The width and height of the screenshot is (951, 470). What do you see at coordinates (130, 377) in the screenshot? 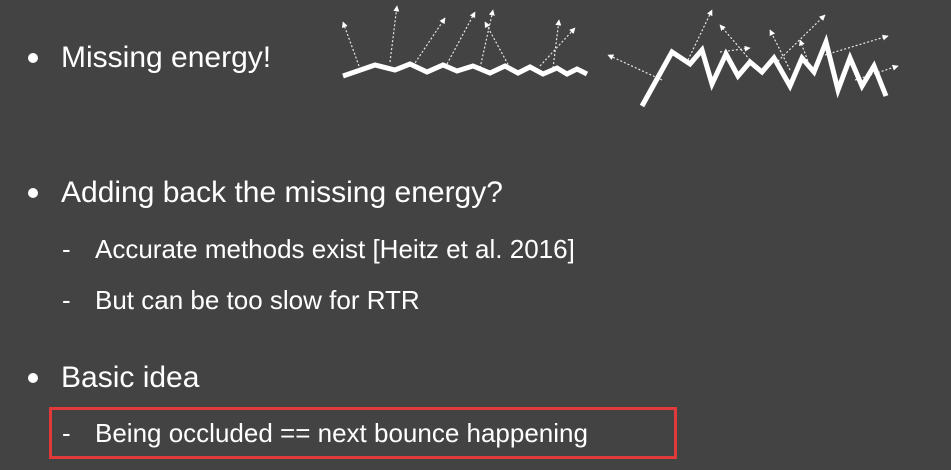
I see `bullet-text: Basic idea` at bounding box center [130, 377].